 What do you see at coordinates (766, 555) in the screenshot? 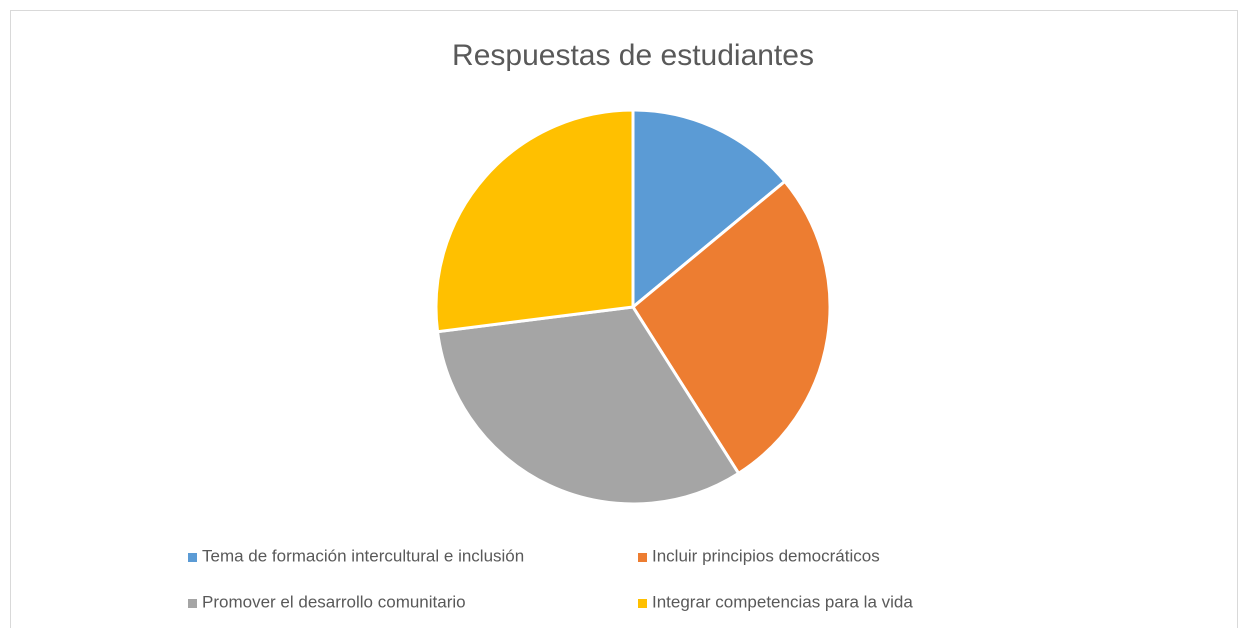
I see `legend-label: Incluir principios democráticos` at bounding box center [766, 555].